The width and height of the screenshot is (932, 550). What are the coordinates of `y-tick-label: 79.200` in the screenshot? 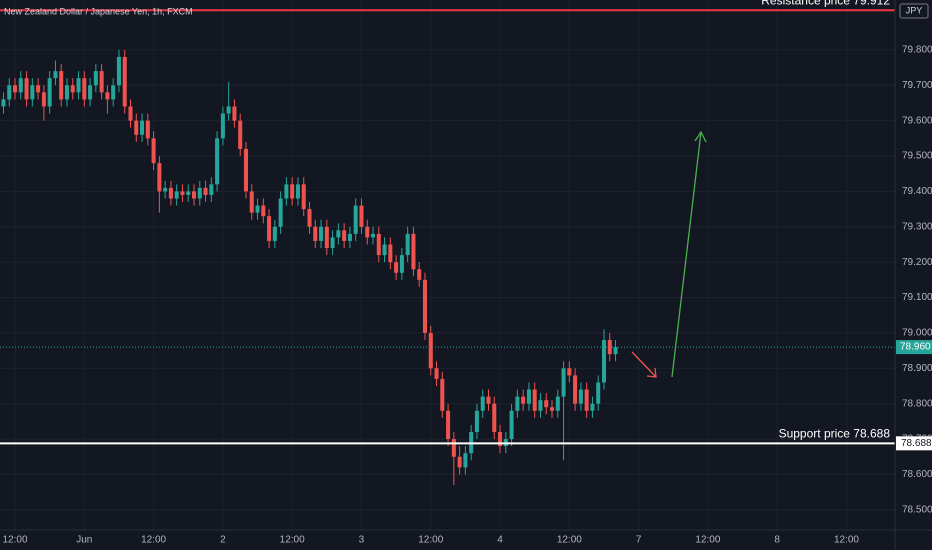 It's located at (917, 262).